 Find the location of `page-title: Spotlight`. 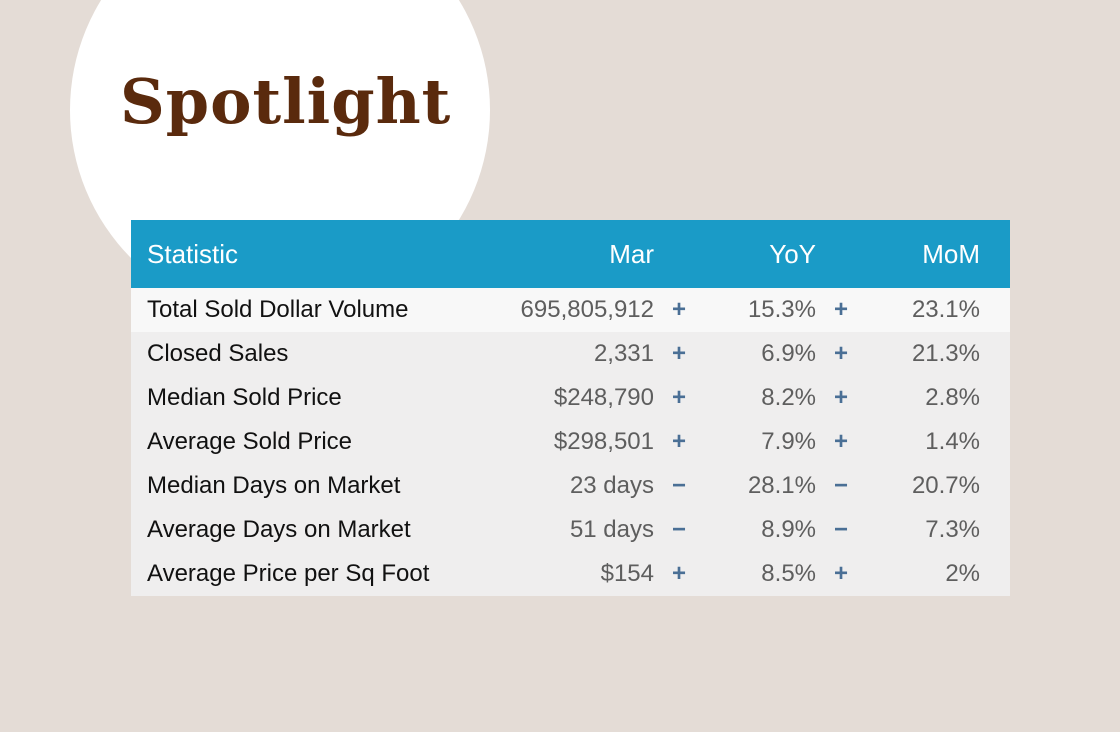

page-title: Spotlight is located at coordinates (286, 101).